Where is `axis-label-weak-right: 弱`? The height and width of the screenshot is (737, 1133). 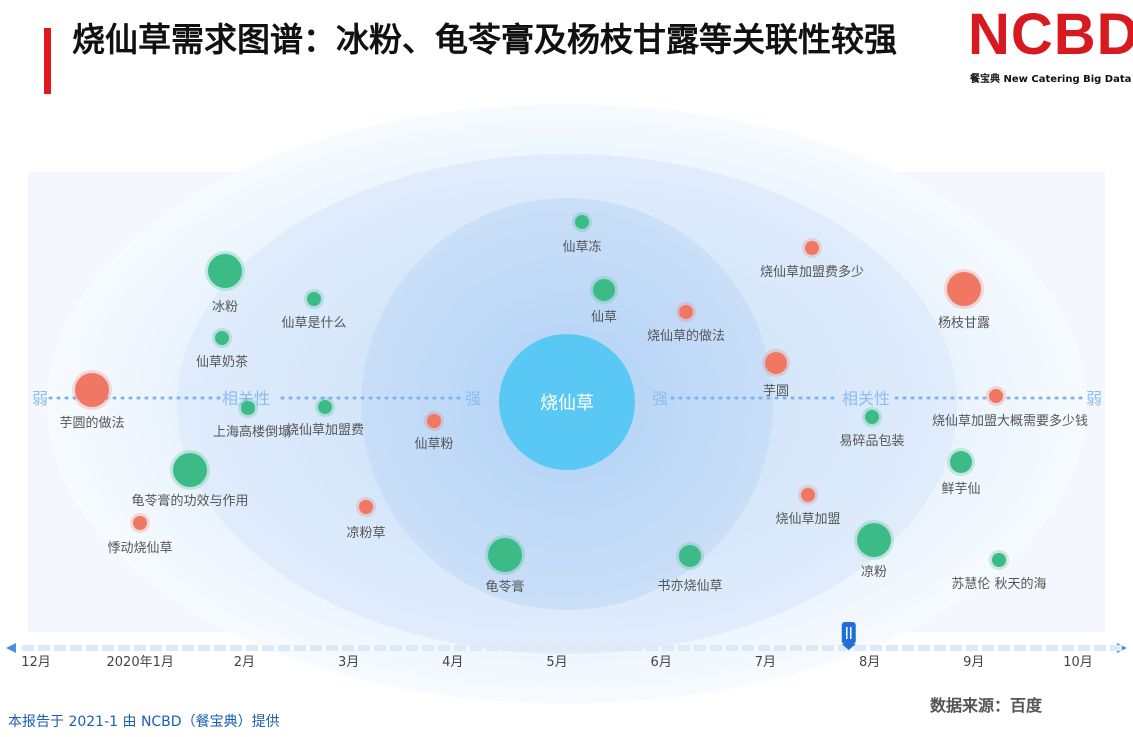 axis-label-weak-right: 弱 is located at coordinates (1094, 398).